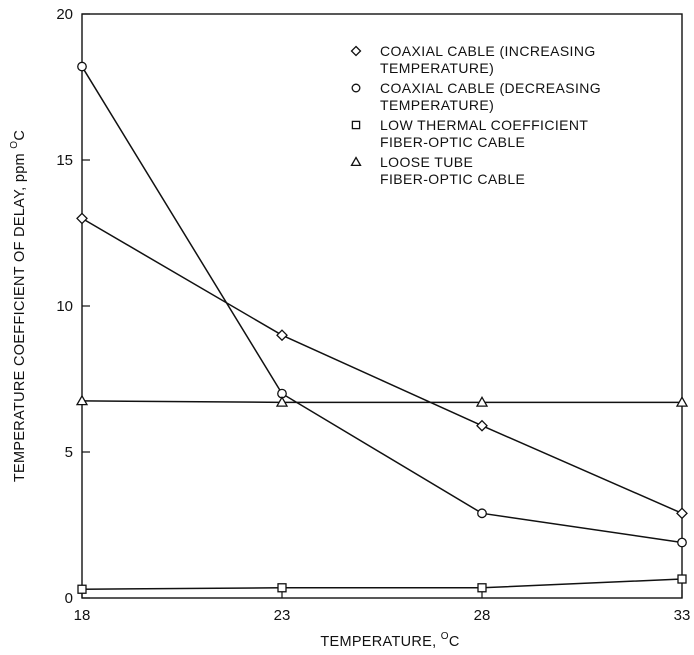 Image resolution: width=694 pixels, height=655 pixels. Describe the element at coordinates (64, 306) in the screenshot. I see `y-tick-label: 10` at that location.